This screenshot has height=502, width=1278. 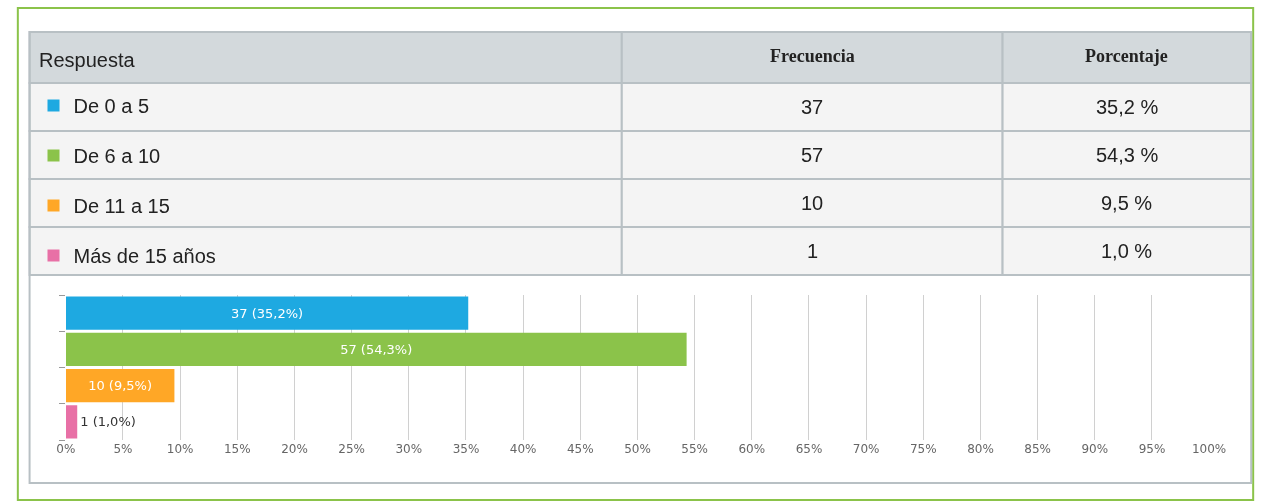 I want to click on text: 9,5 %, so click(x=1127, y=203).